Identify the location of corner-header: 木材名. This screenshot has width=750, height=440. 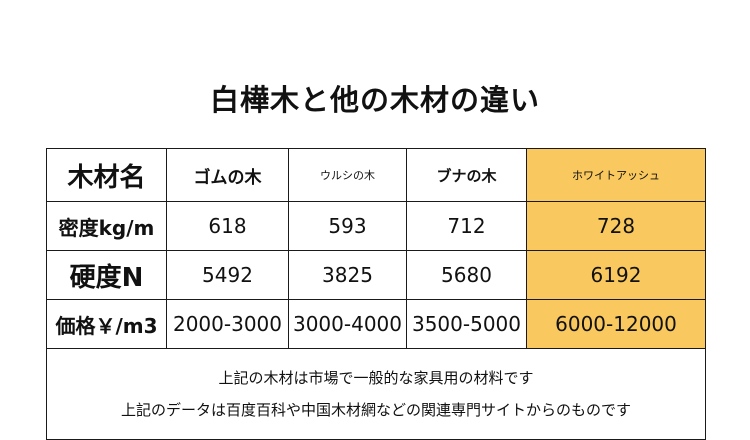
(106, 175).